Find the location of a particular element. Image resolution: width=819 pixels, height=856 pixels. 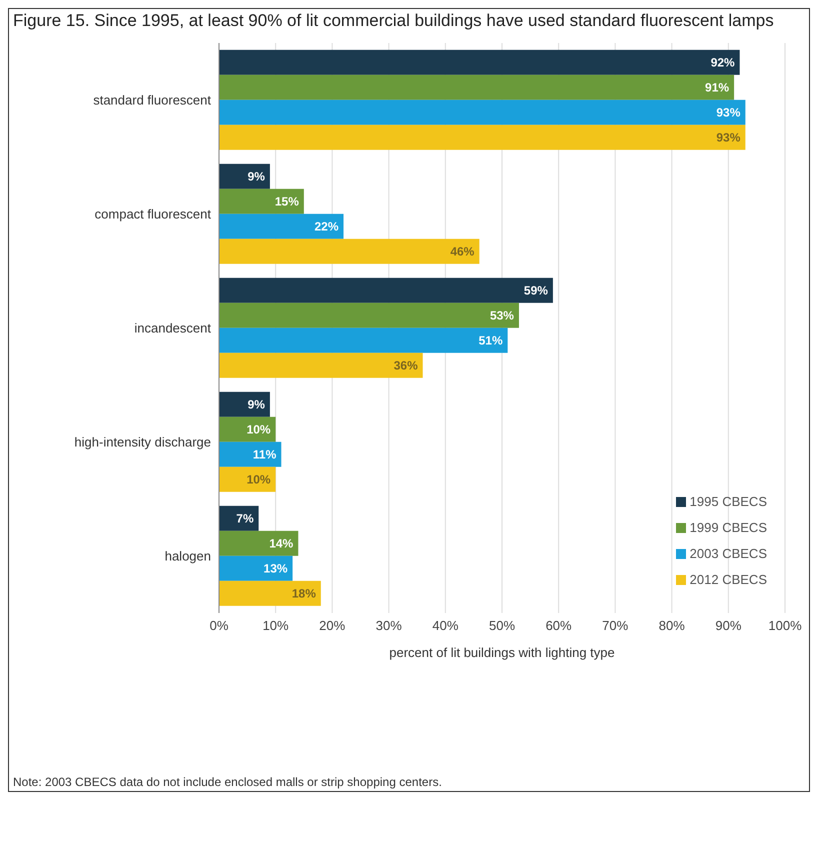

y-tick-label: standard fluorescent is located at coordinates (152, 100).